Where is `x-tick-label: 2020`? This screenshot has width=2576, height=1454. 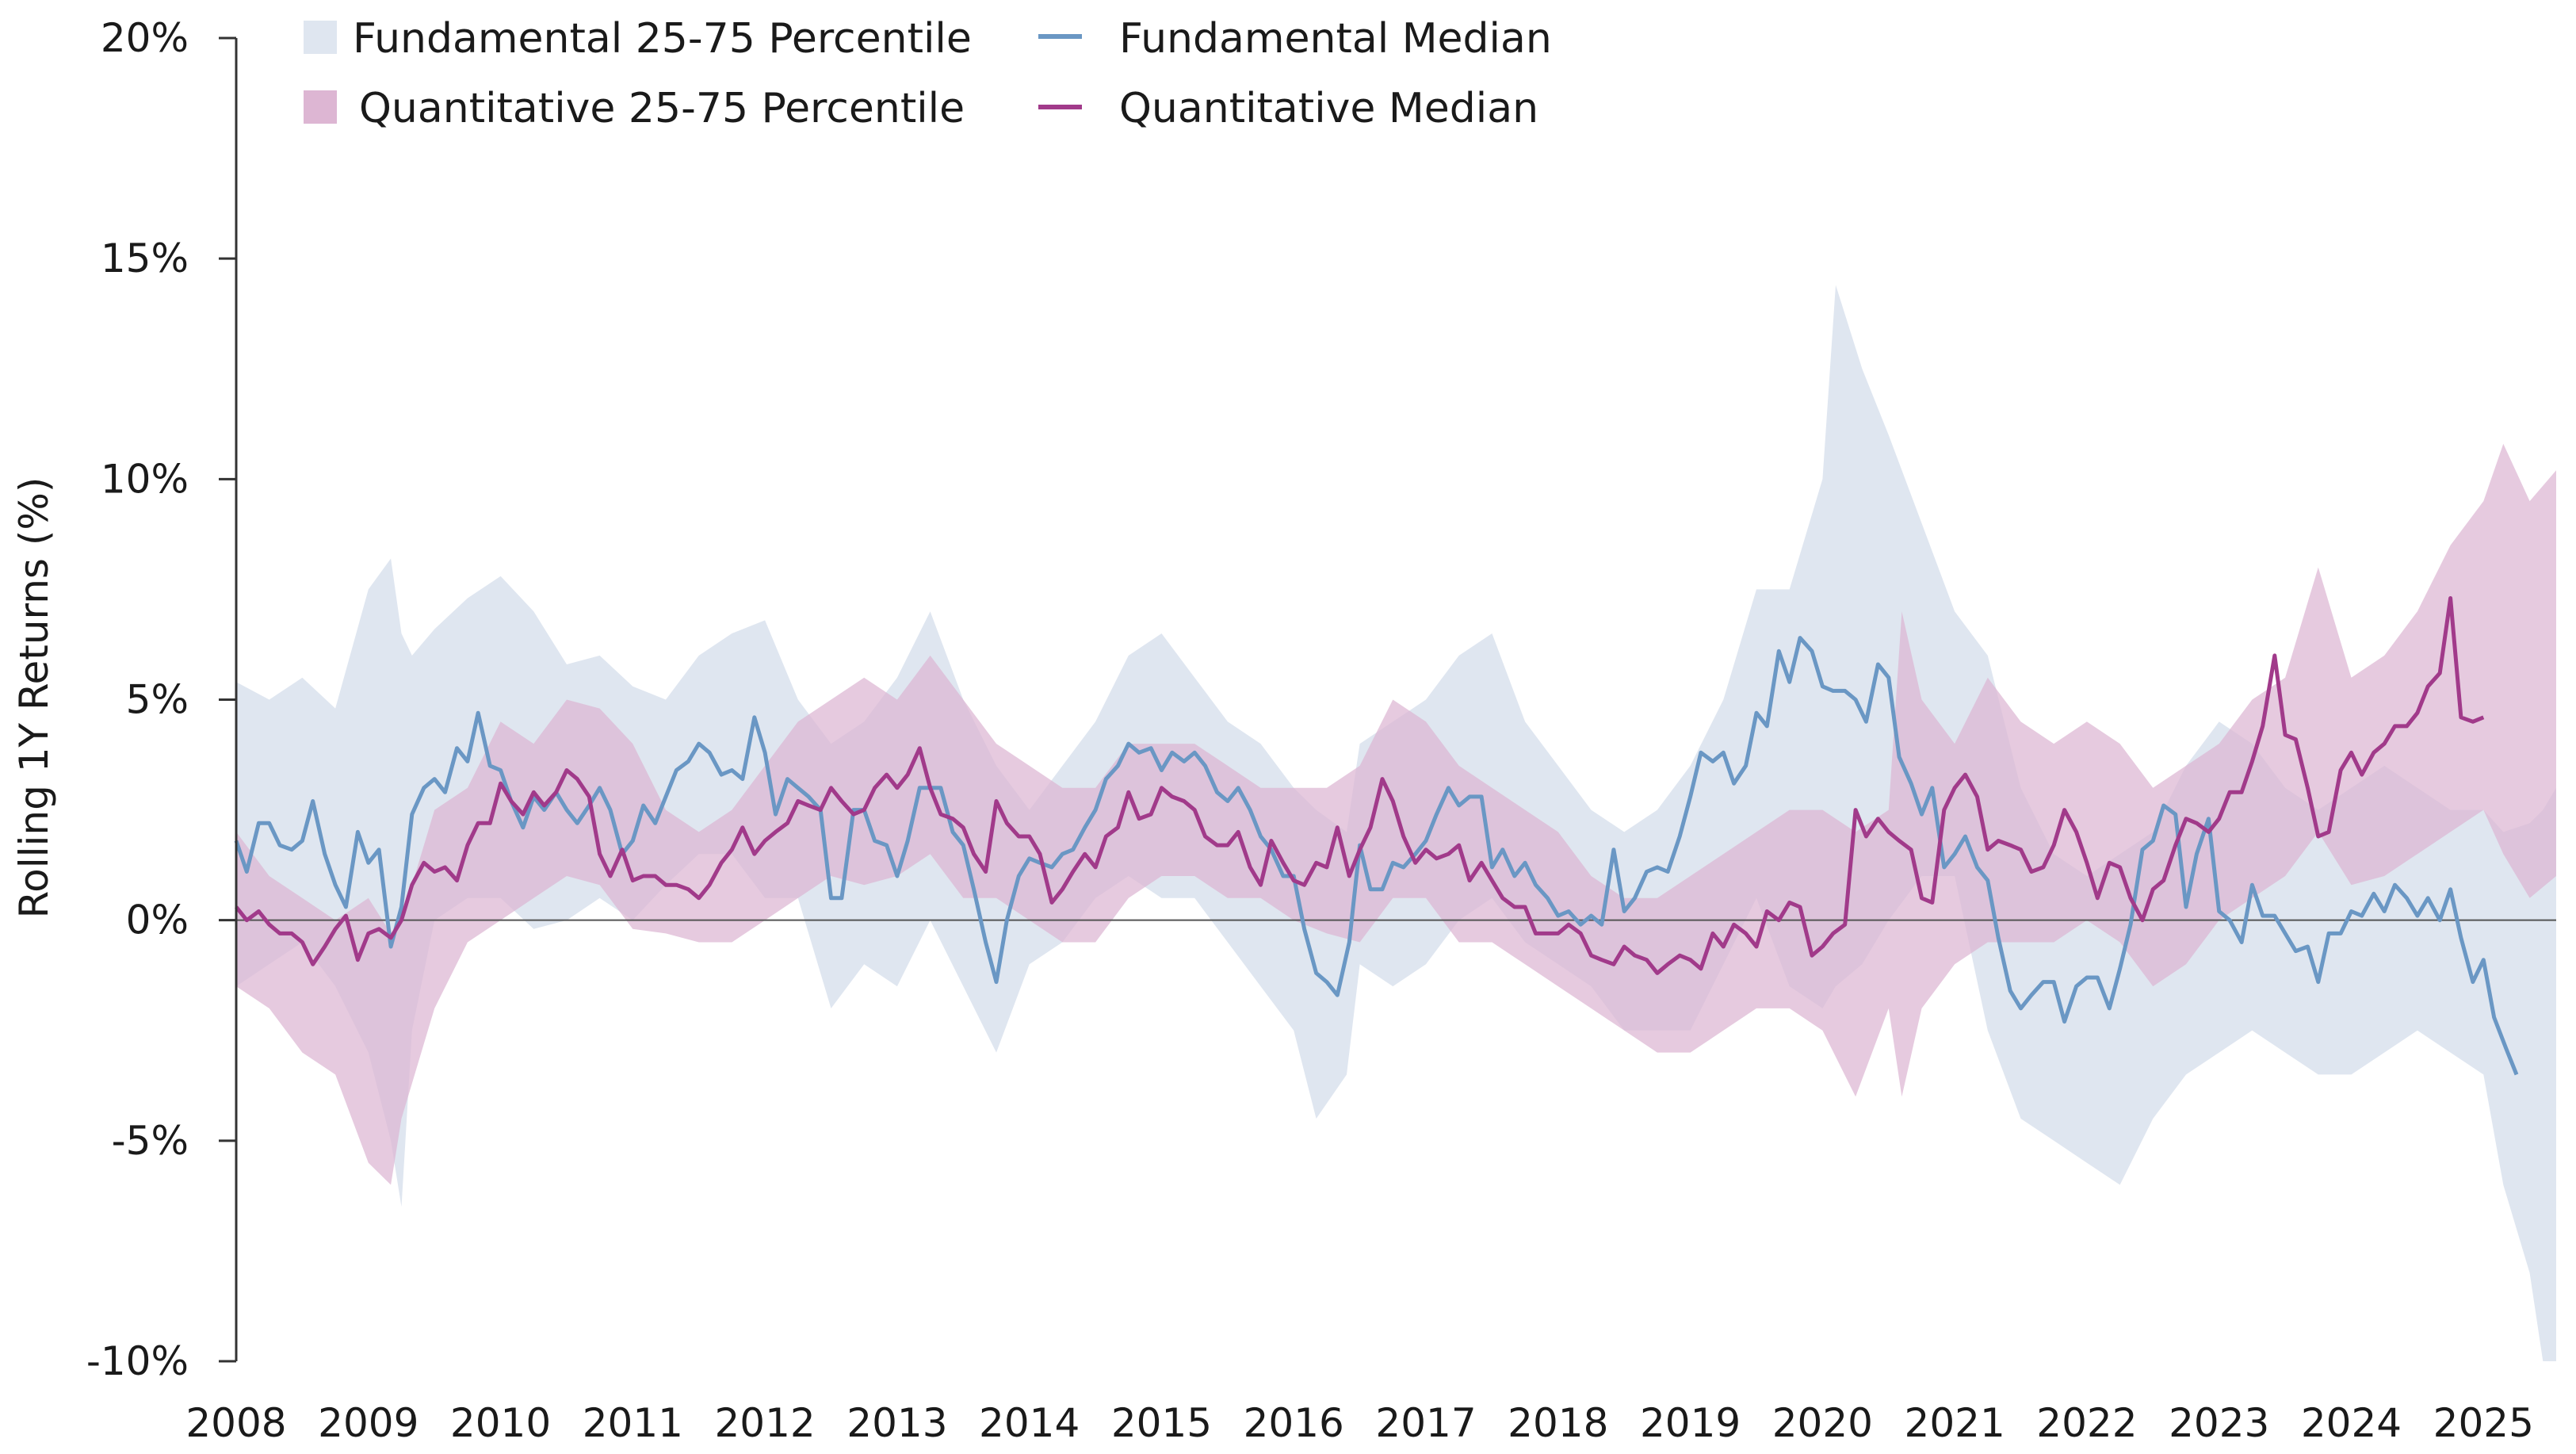
x-tick-label: 2020 is located at coordinates (1823, 1423).